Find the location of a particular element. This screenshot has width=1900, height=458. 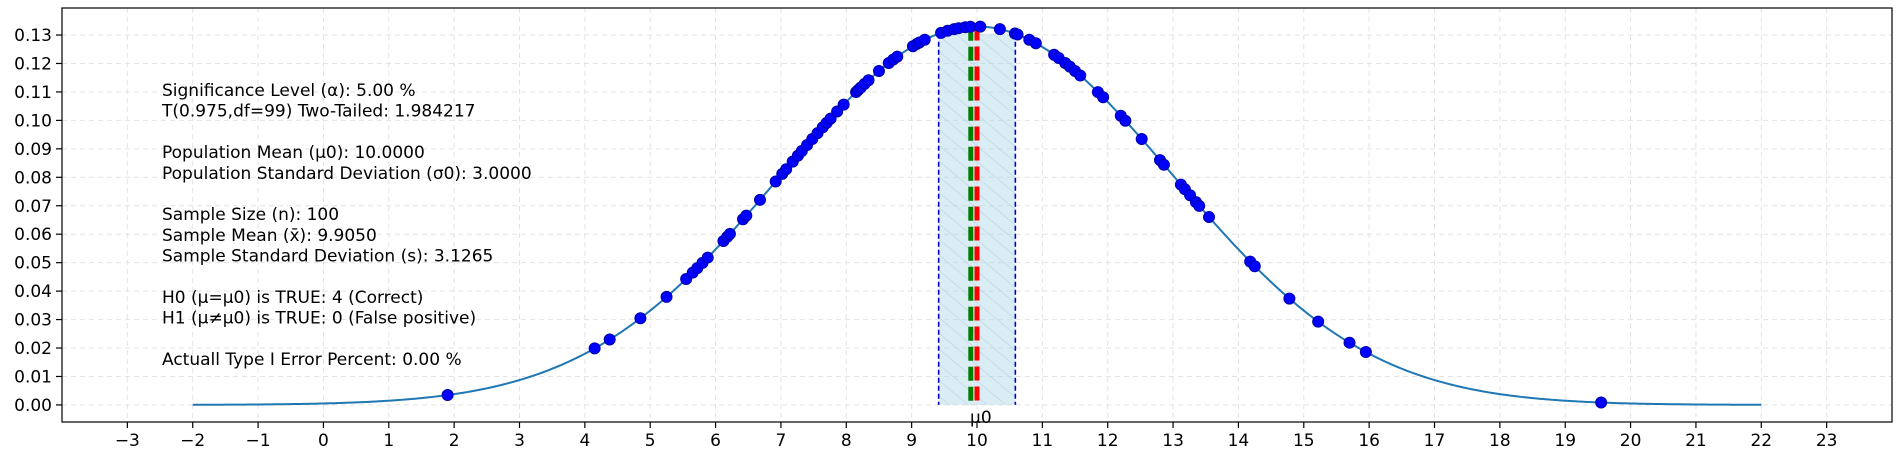

y-tick-label: 0.02 is located at coordinates (33, 349).